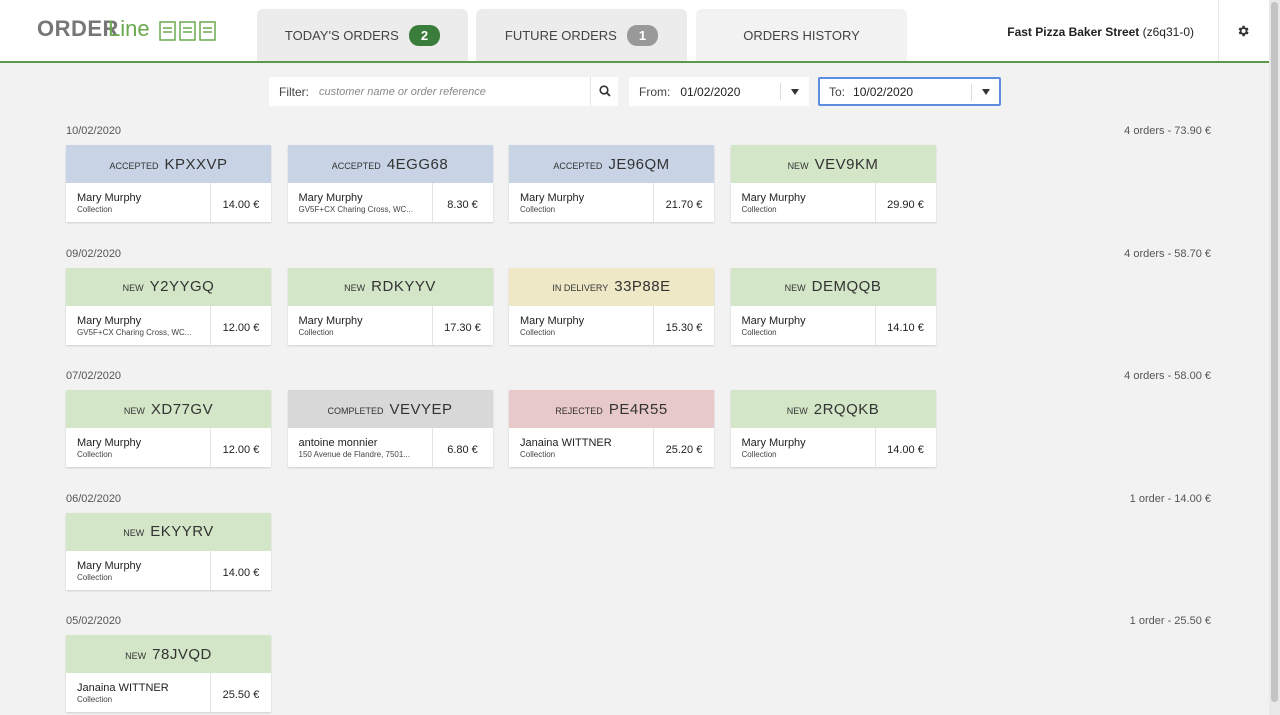 The width and height of the screenshot is (1280, 715). I want to click on order-ref: XD77GV, so click(182, 409).